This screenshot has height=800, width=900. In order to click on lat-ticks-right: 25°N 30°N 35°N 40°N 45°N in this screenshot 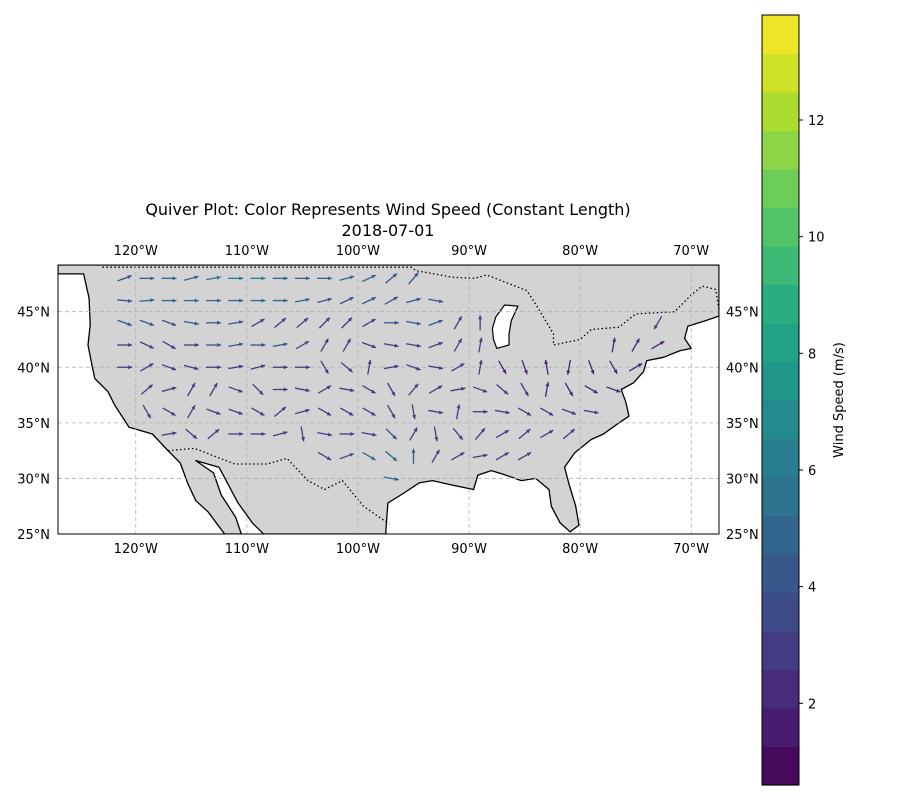, I will do `click(742, 424)`.